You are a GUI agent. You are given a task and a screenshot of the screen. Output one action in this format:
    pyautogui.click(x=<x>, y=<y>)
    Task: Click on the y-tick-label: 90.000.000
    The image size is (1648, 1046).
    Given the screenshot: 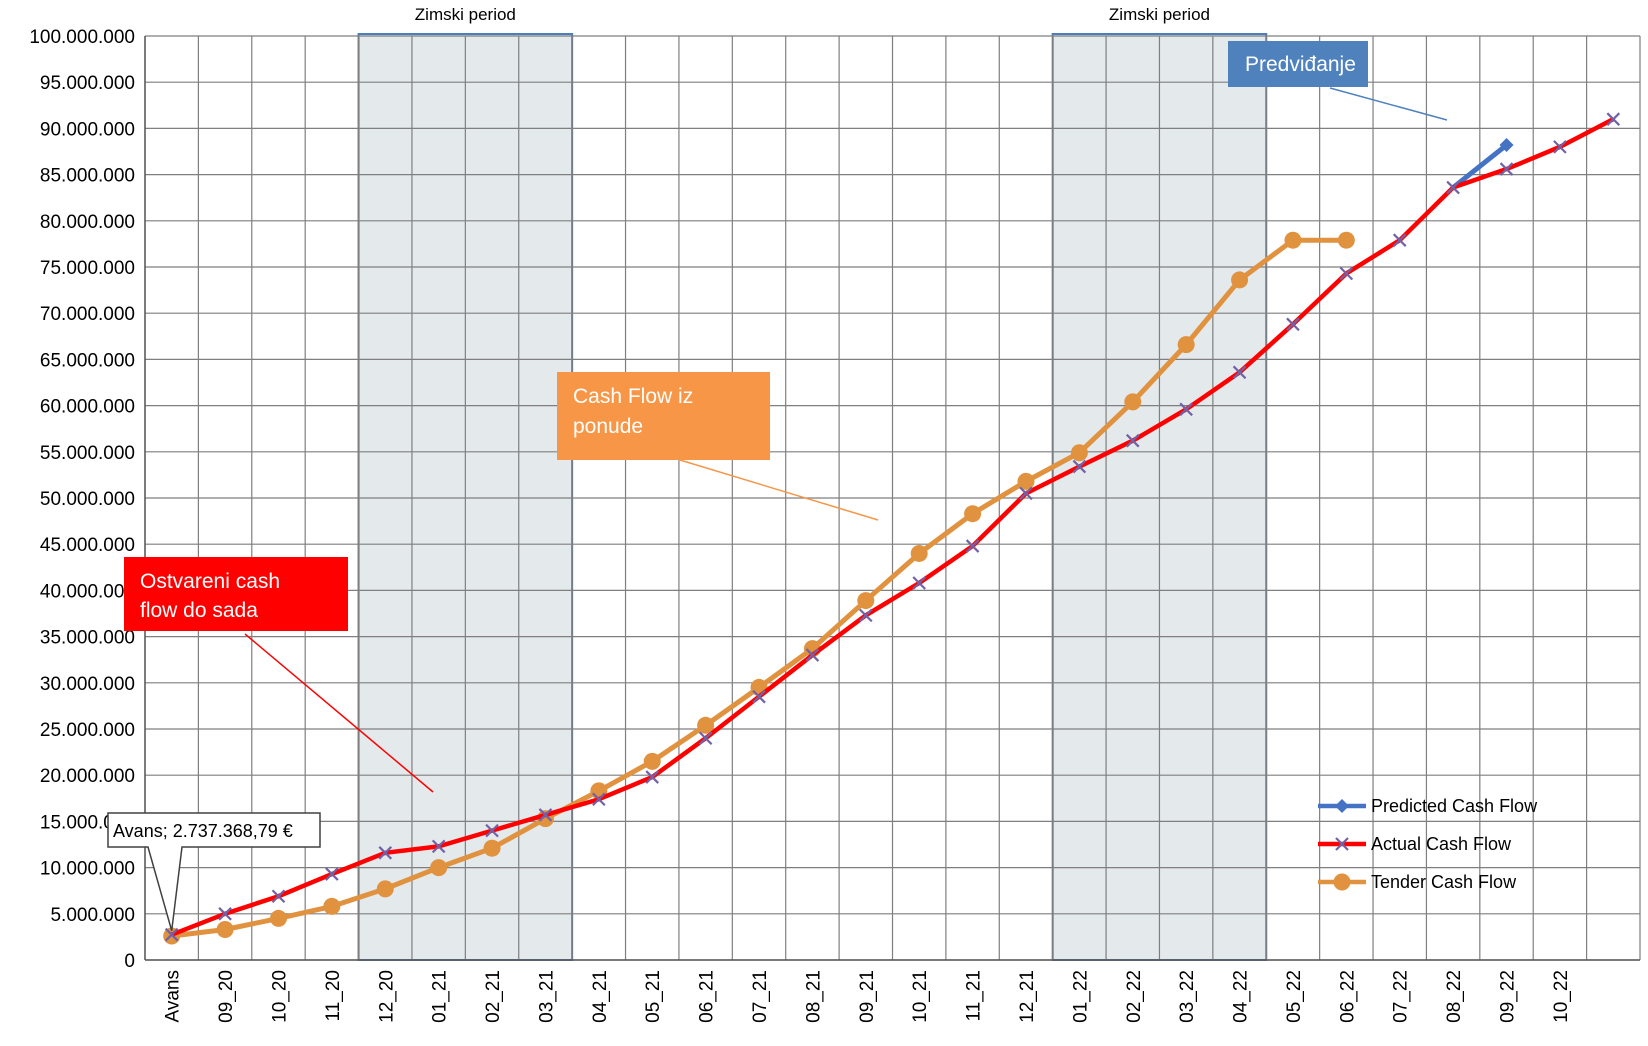 What is the action you would take?
    pyautogui.click(x=87, y=129)
    